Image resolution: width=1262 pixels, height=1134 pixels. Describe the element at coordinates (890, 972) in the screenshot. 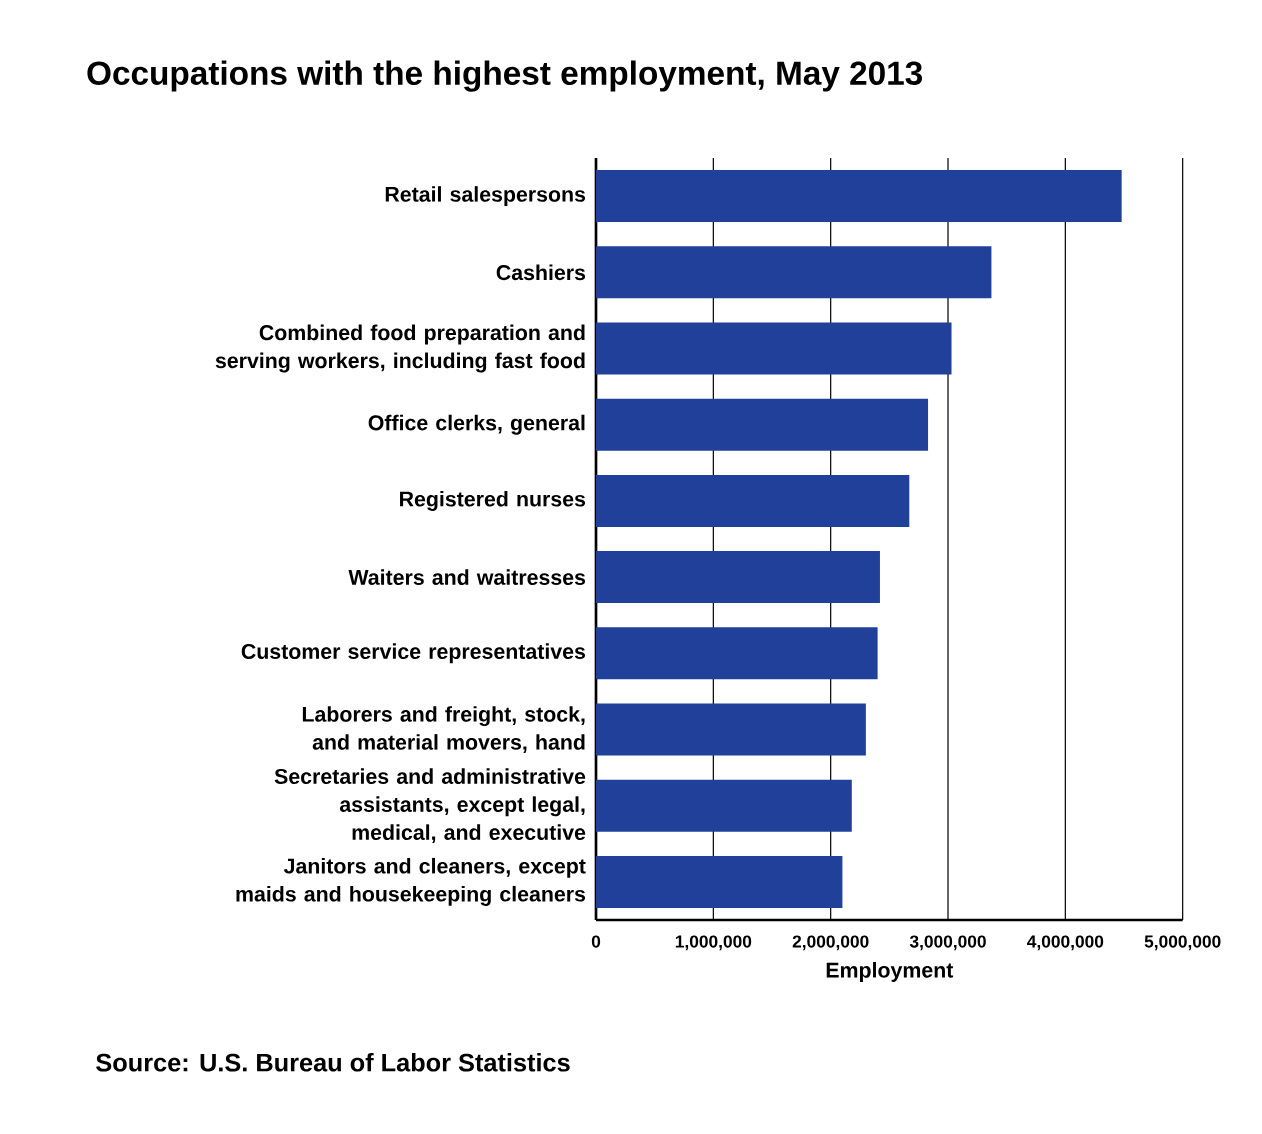

I see `x-axis-title: Employment` at that location.